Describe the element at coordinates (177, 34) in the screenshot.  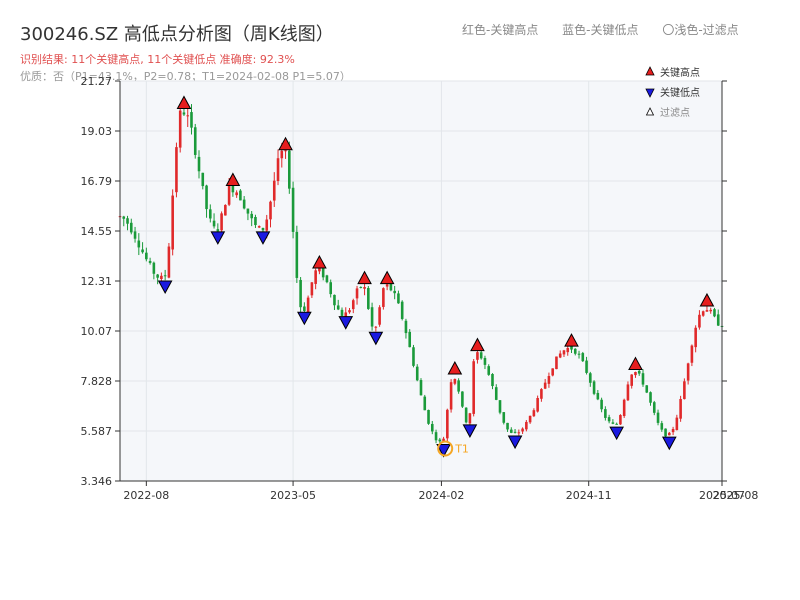
I see `chart-title: 300246.SZ 高低点分析图（周K线图）` at that location.